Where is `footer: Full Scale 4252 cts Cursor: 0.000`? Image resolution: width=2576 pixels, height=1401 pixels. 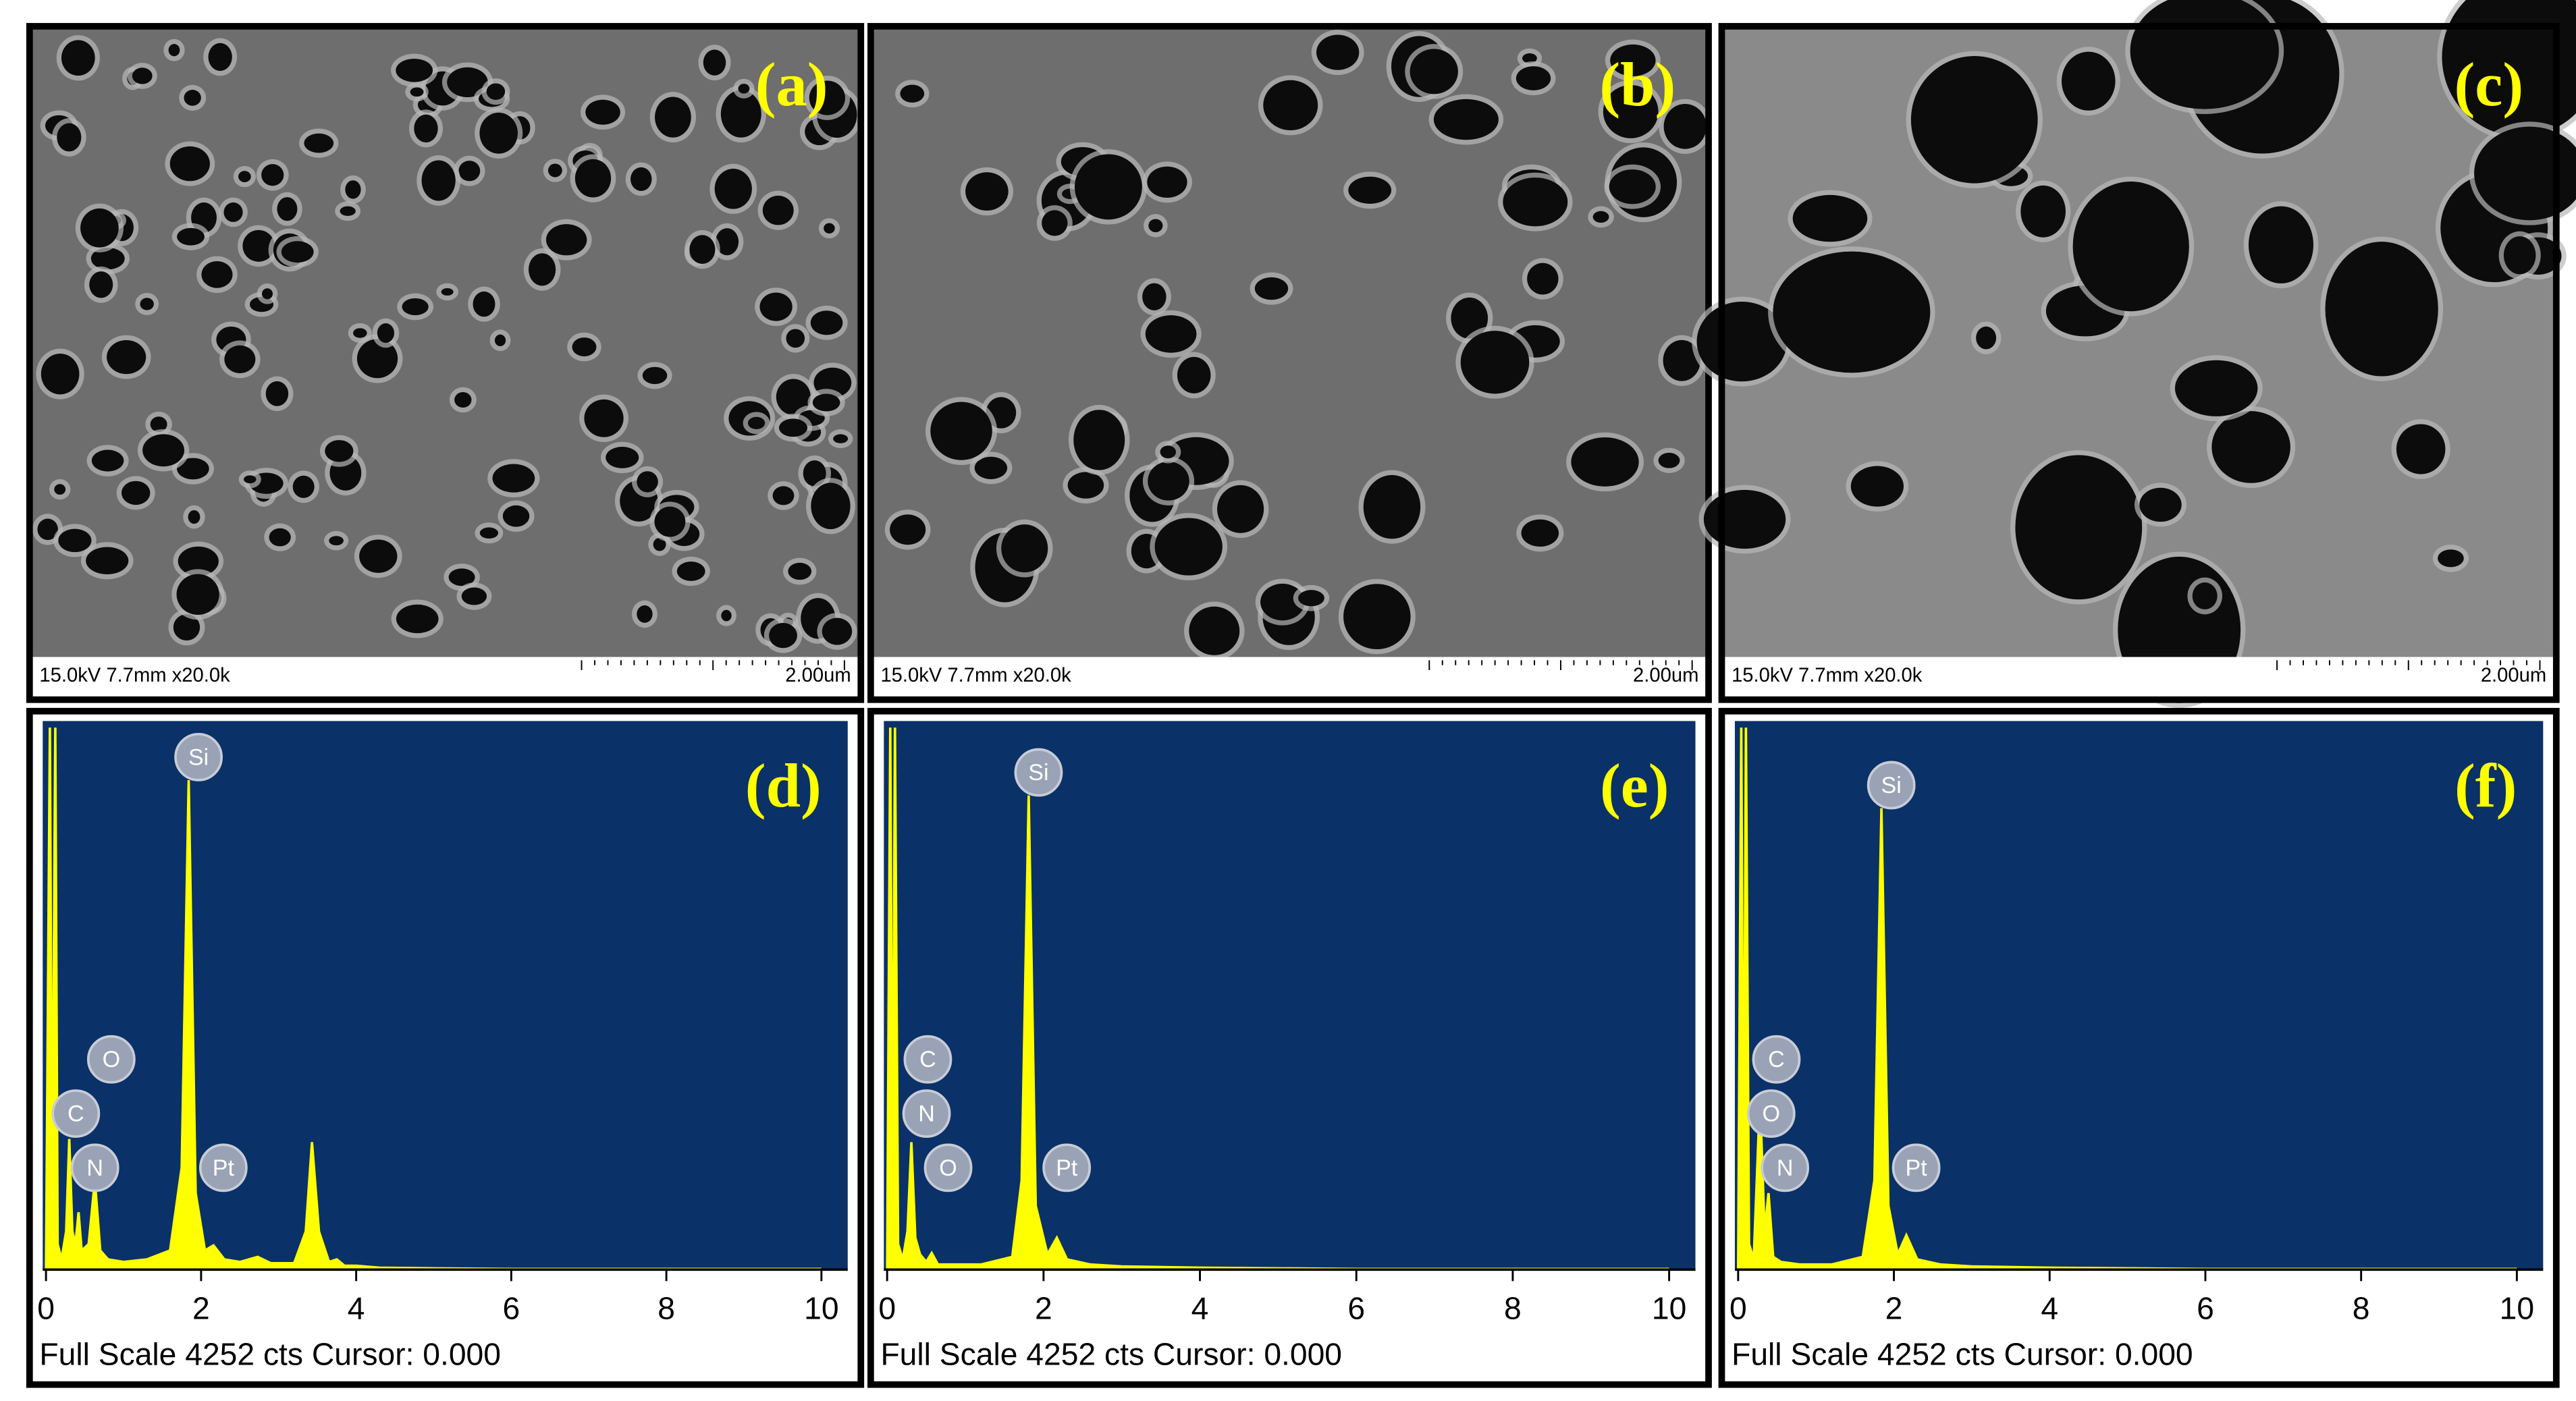
footer: Full Scale 4252 cts Cursor: 0.000 is located at coordinates (1111, 1353).